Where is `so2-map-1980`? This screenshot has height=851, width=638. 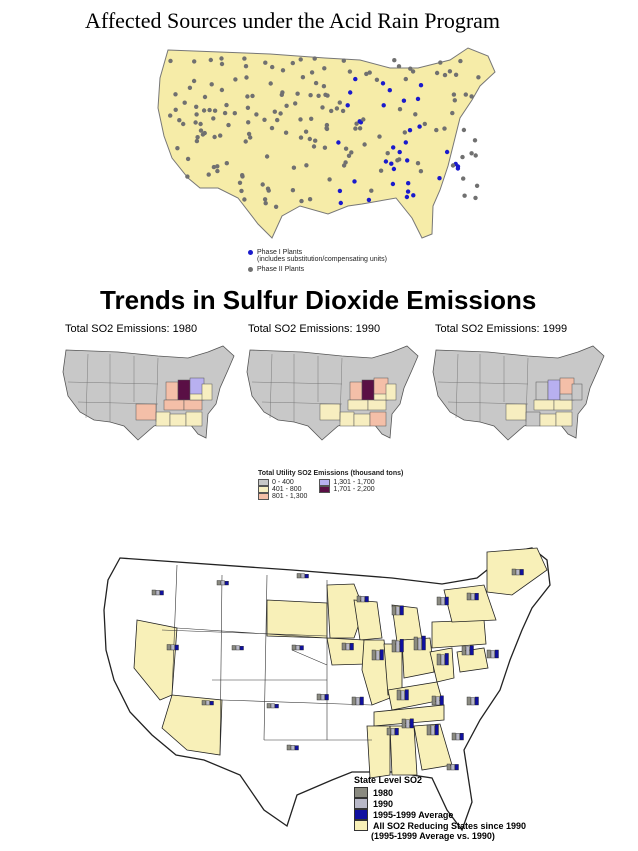 so2-map-1980 is located at coordinates (148, 393).